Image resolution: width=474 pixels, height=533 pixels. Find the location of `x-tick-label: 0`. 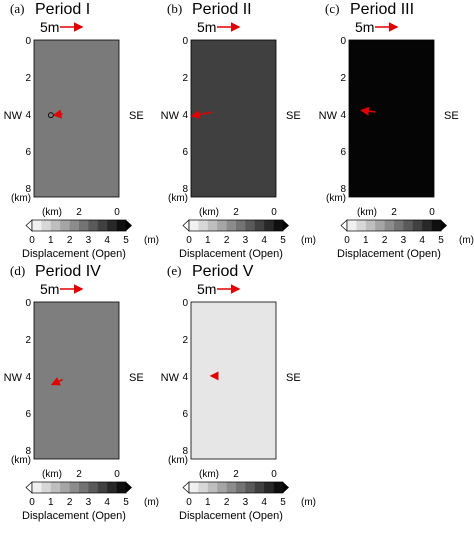

x-tick-label: 0 is located at coordinates (117, 474).